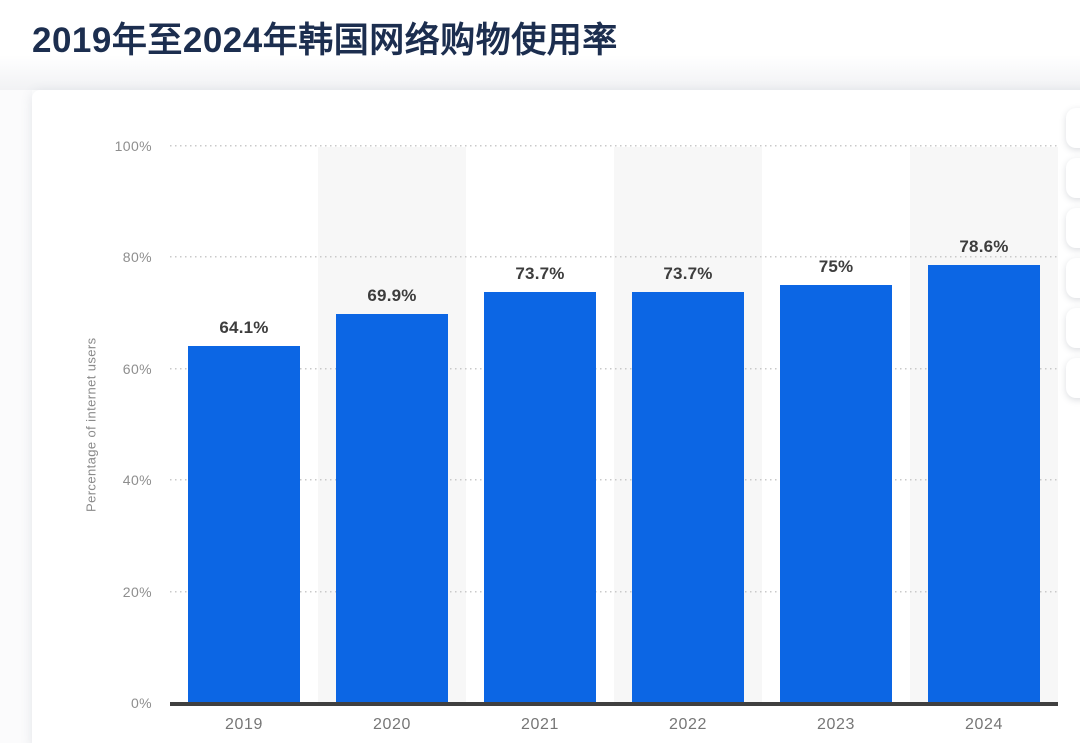  Describe the element at coordinates (984, 724) in the screenshot. I see `x-tick-label-2024: 2024` at that location.